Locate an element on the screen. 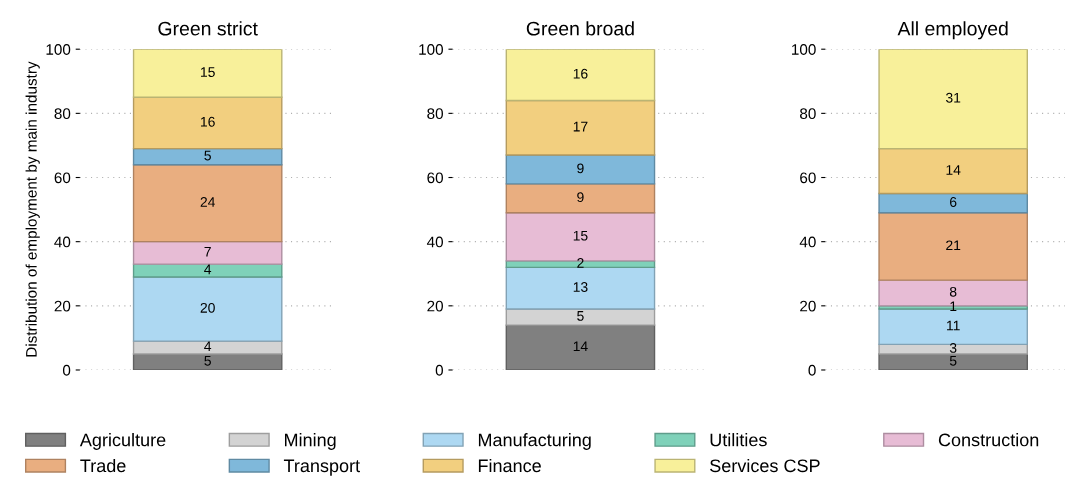 The image size is (1065, 492). chart-title: Green broad is located at coordinates (580, 28).